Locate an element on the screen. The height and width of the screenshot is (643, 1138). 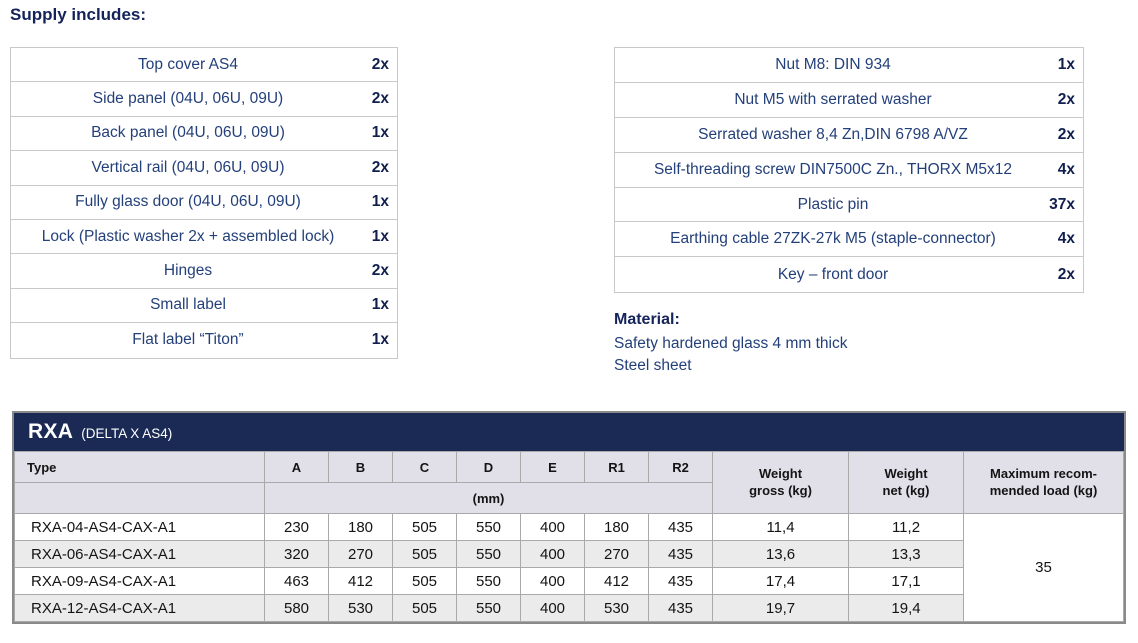
supply-item-label: Side panel (04U, 06U, 09U) is located at coordinates (188, 99).